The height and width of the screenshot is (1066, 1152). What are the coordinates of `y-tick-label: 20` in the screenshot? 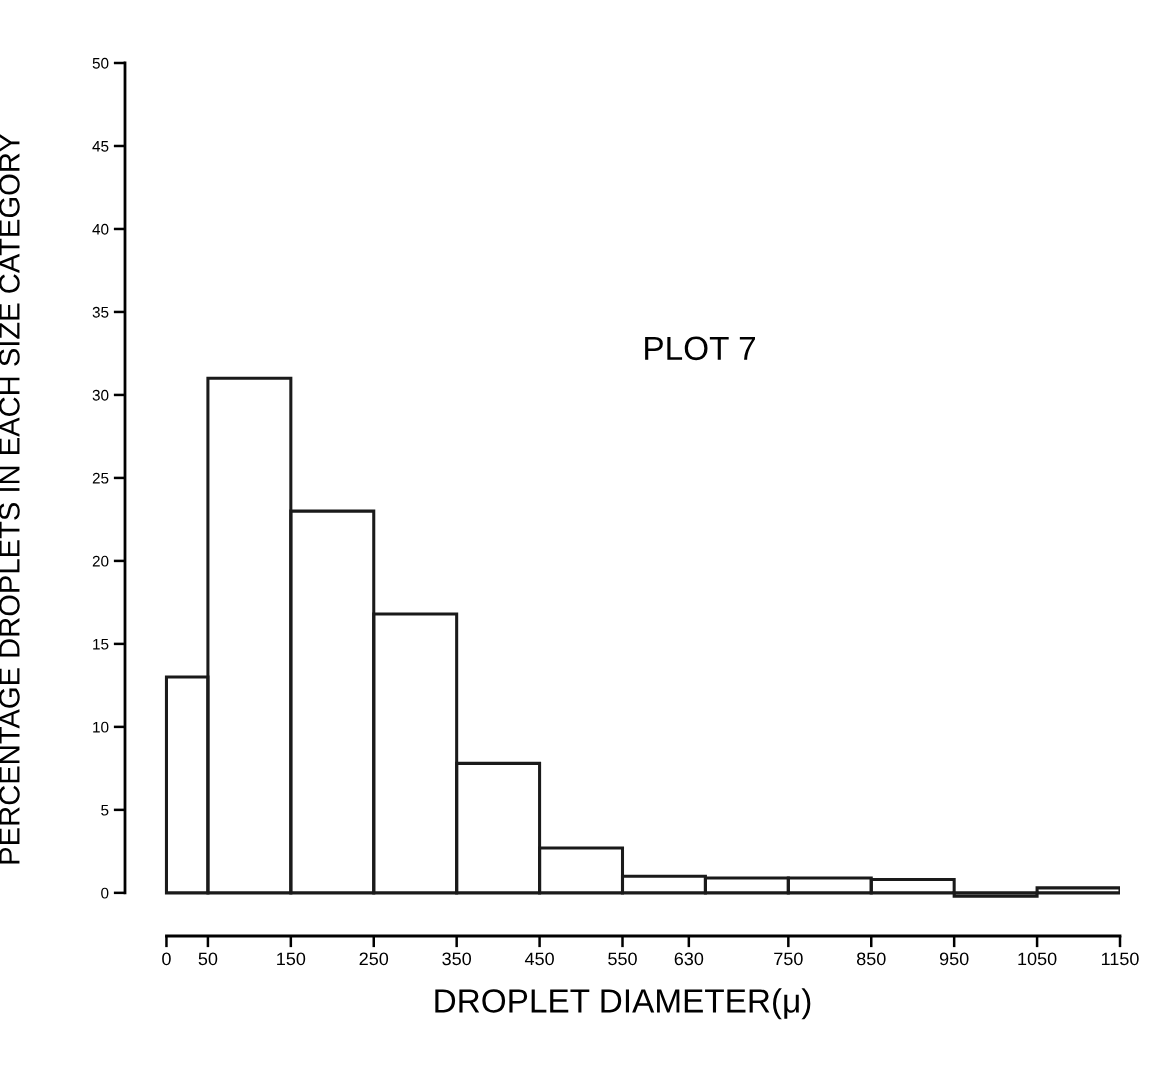 It's located at (100, 561).